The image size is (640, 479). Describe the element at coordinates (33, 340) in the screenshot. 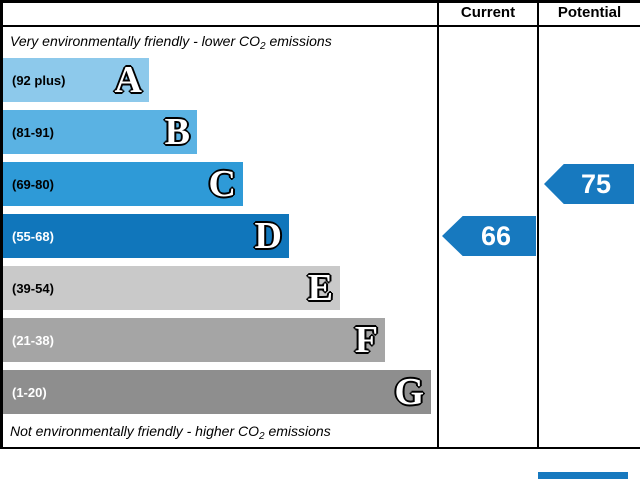

I see `band-range: (21-38)` at that location.